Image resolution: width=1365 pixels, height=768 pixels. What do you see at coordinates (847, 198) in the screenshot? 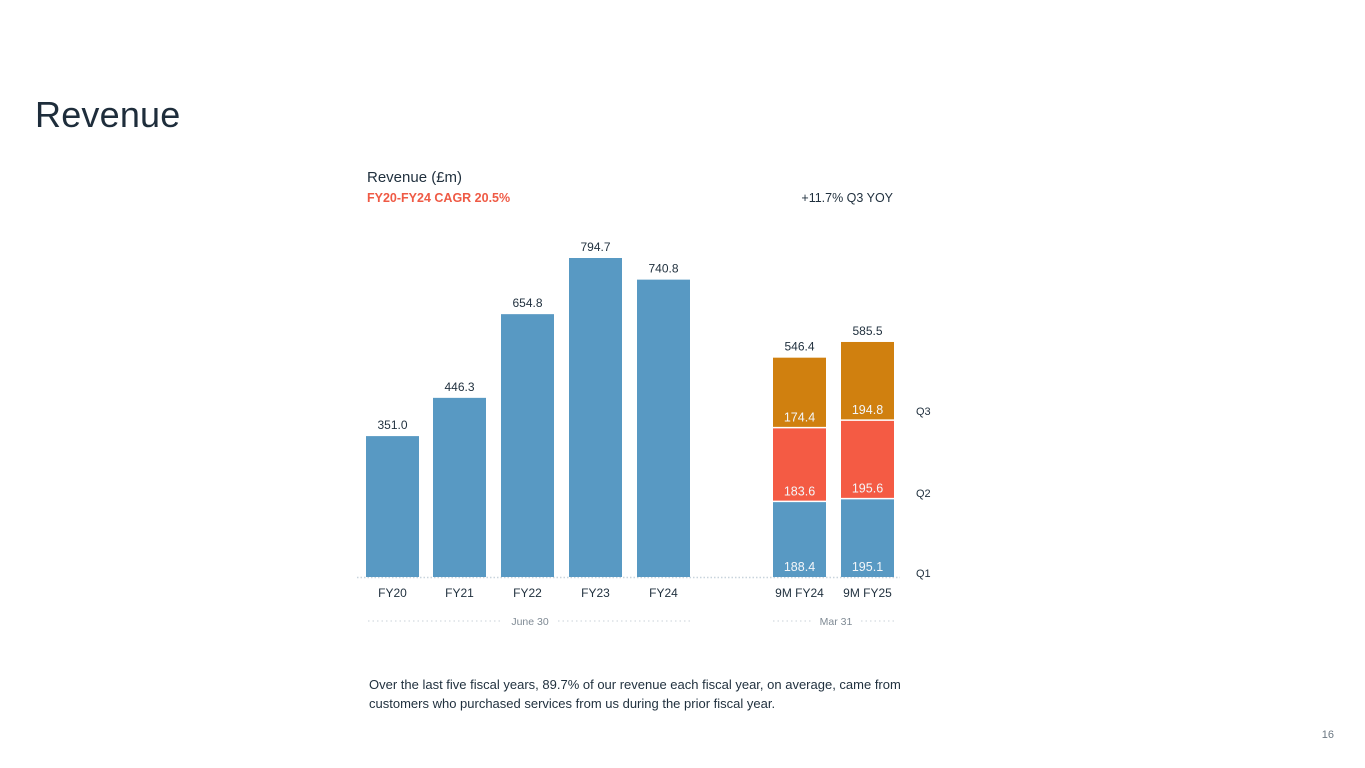
I see `yoy-annotation: +11.7% Q3 YOY` at bounding box center [847, 198].